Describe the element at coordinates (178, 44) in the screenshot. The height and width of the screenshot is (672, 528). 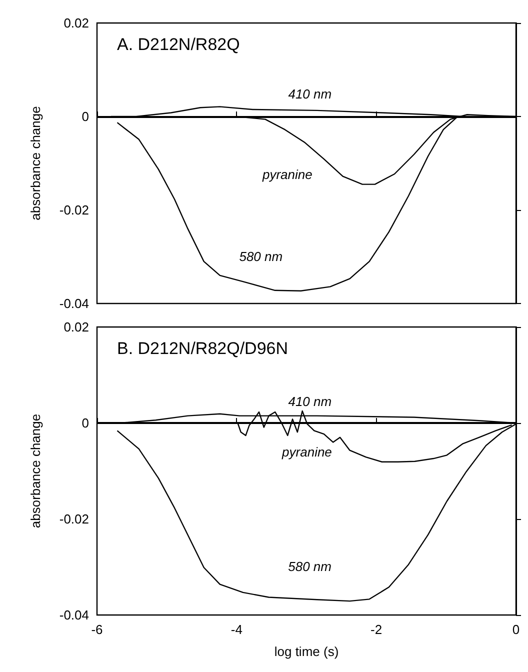
I see `text: A. D212N/R82Q` at that location.